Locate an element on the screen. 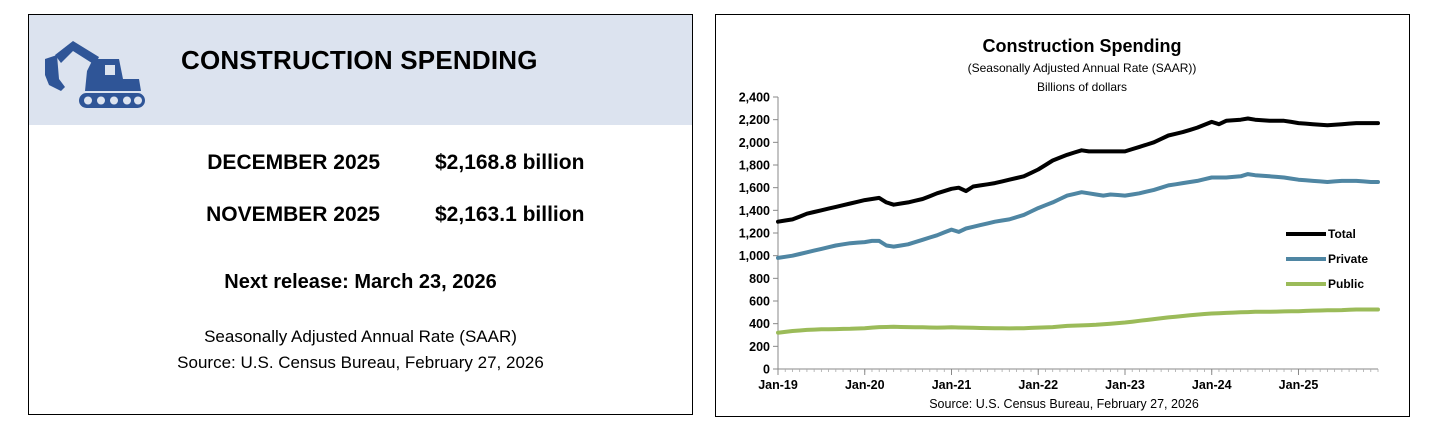  summary-header: CONSTRUCTION SPENDING is located at coordinates (360, 70).